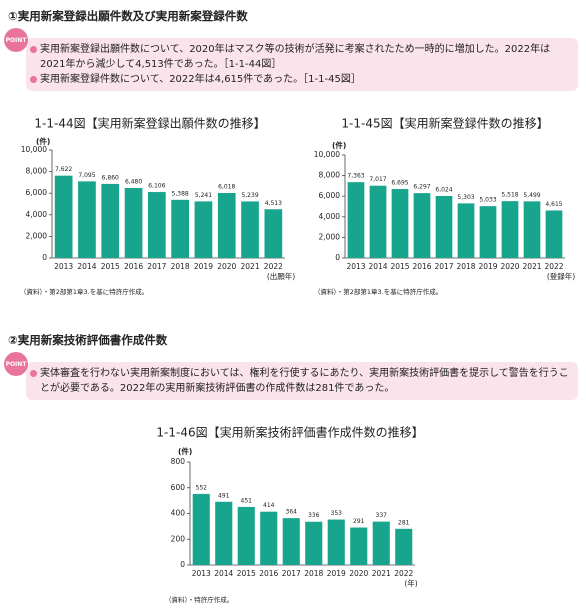 The height and width of the screenshot is (612, 586). I want to click on value-label: 6,024, so click(443, 189).